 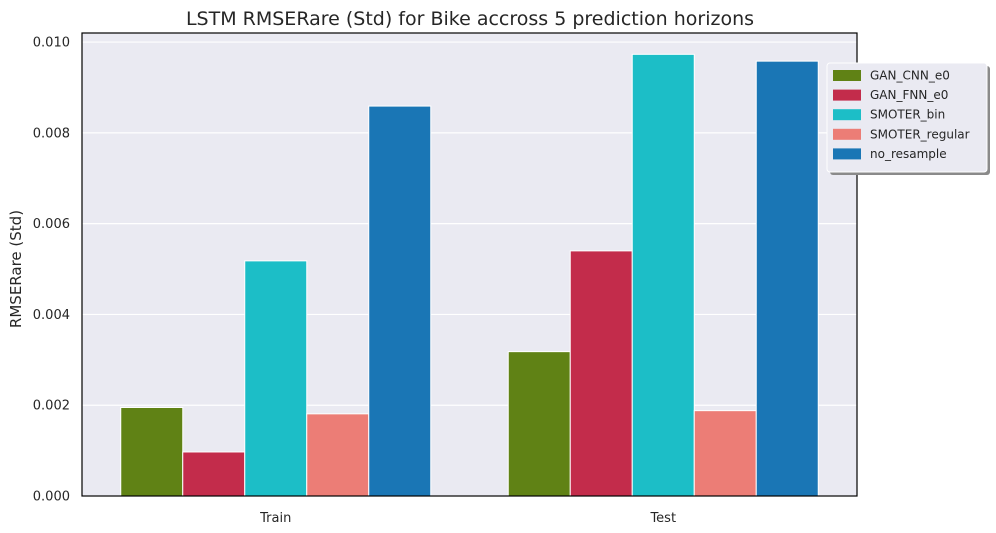 What do you see at coordinates (51, 315) in the screenshot?
I see `y-tick-label: 0.004` at bounding box center [51, 315].